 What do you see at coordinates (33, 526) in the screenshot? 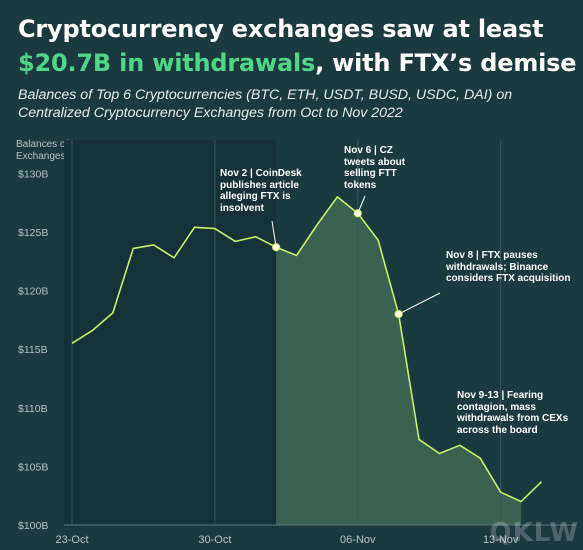
I see `y-tick-label-0: $100B` at bounding box center [33, 526].